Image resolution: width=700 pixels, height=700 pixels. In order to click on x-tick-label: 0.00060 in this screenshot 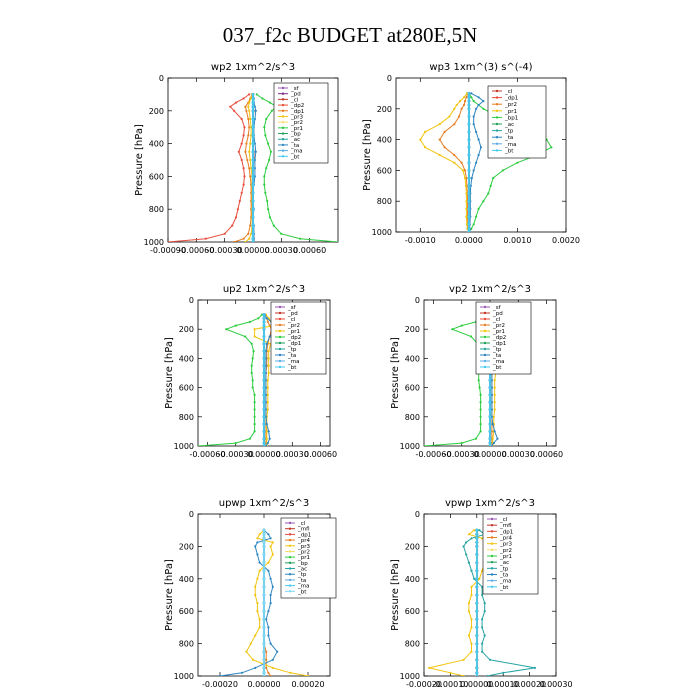, I will do `click(309, 250)`.